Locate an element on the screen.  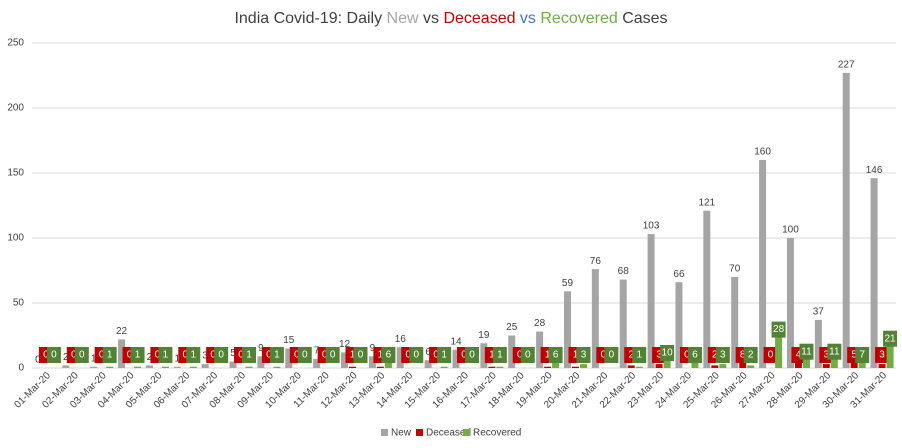
data-label: 22 is located at coordinates (122, 331).